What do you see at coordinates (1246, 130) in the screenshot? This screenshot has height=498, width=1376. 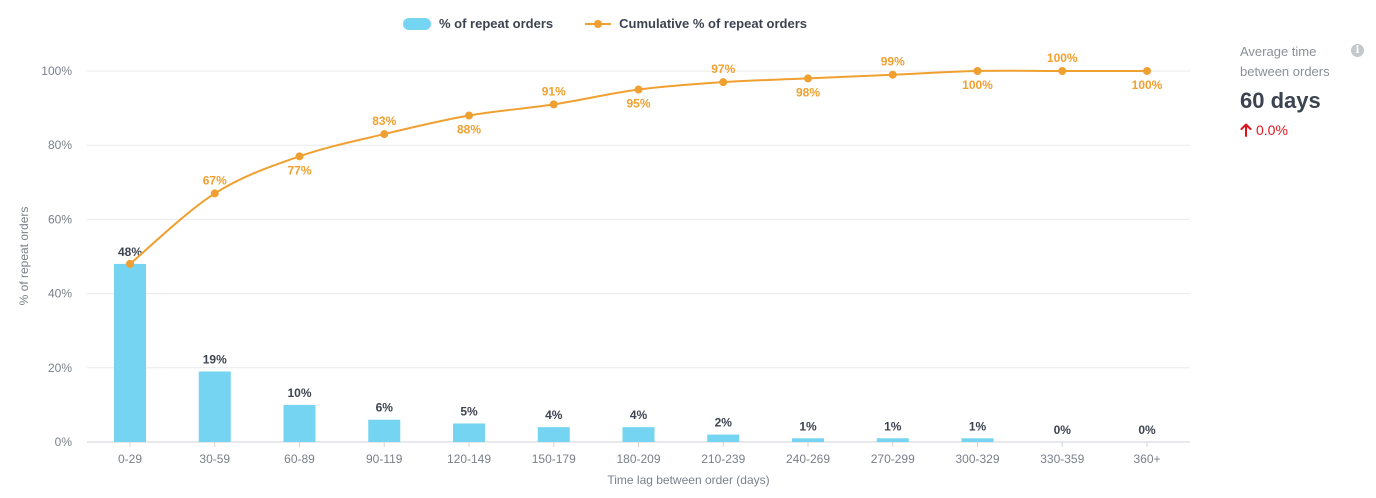 I see `arrow-up-icon` at bounding box center [1246, 130].